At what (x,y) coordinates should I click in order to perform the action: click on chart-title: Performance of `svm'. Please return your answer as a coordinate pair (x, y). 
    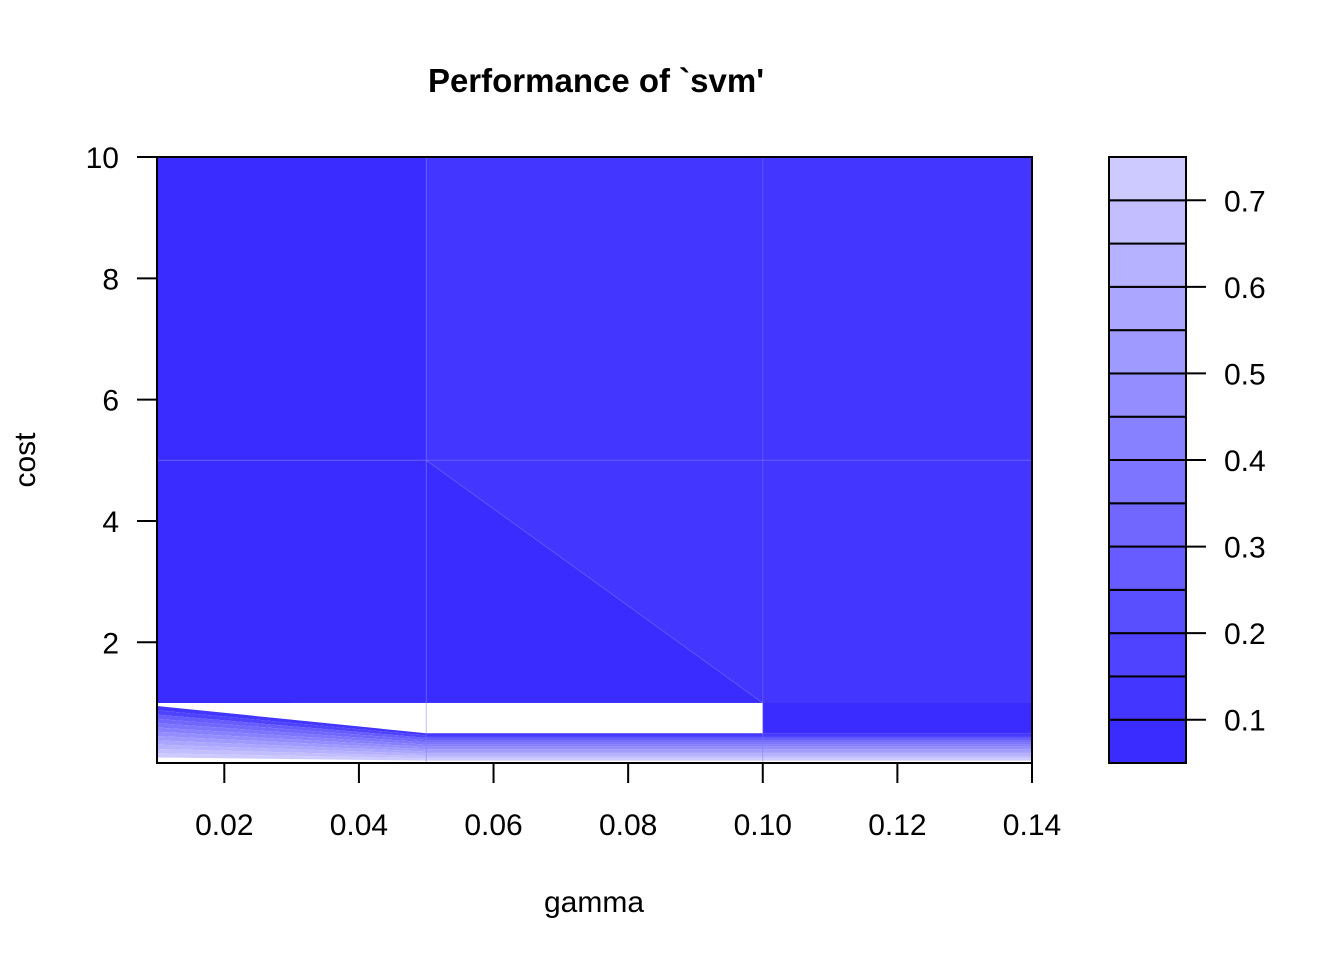
    Looking at the image, I should click on (596, 80).